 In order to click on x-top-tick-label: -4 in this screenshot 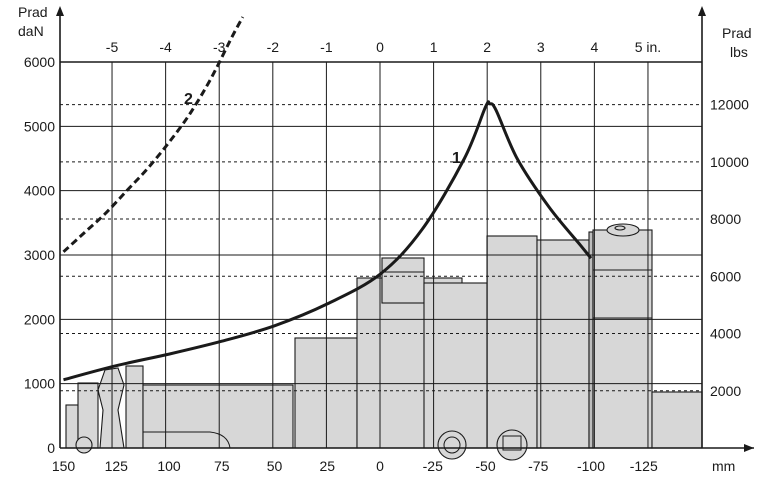, I will do `click(165, 47)`.